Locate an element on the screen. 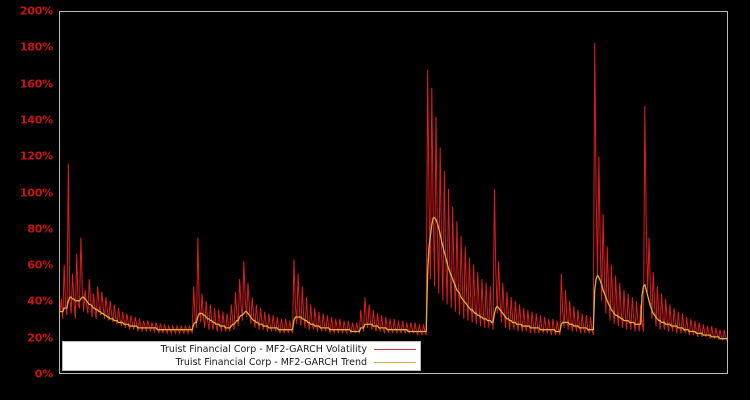 This screenshot has height=400, width=750. y-axis-tick-140: 140% is located at coordinates (36, 120).